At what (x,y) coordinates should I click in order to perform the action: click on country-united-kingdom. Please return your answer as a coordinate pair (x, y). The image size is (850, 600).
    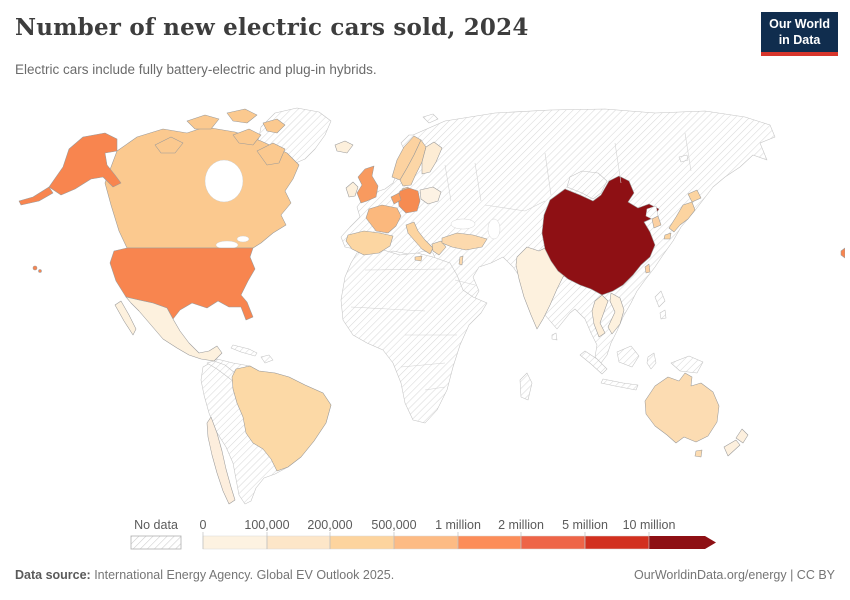
    Looking at the image, I should click on (367, 184).